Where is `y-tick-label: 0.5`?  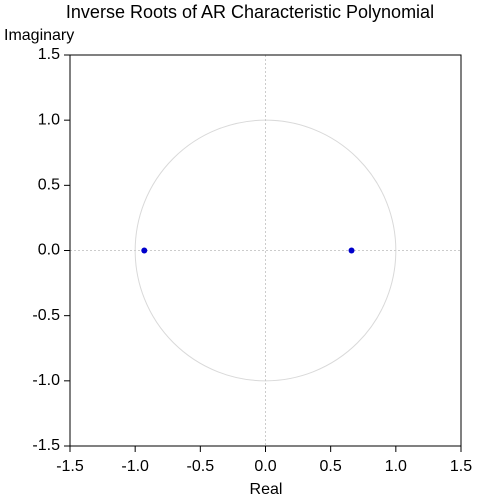
y-tick-label: 0.5 is located at coordinates (49, 185).